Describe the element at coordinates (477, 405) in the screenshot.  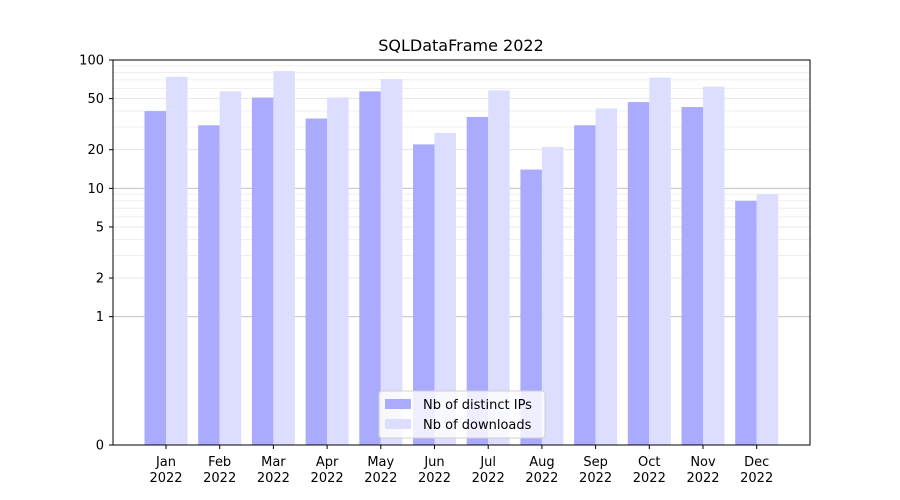
I see `legend-label: Nb of distinct IPs` at that location.